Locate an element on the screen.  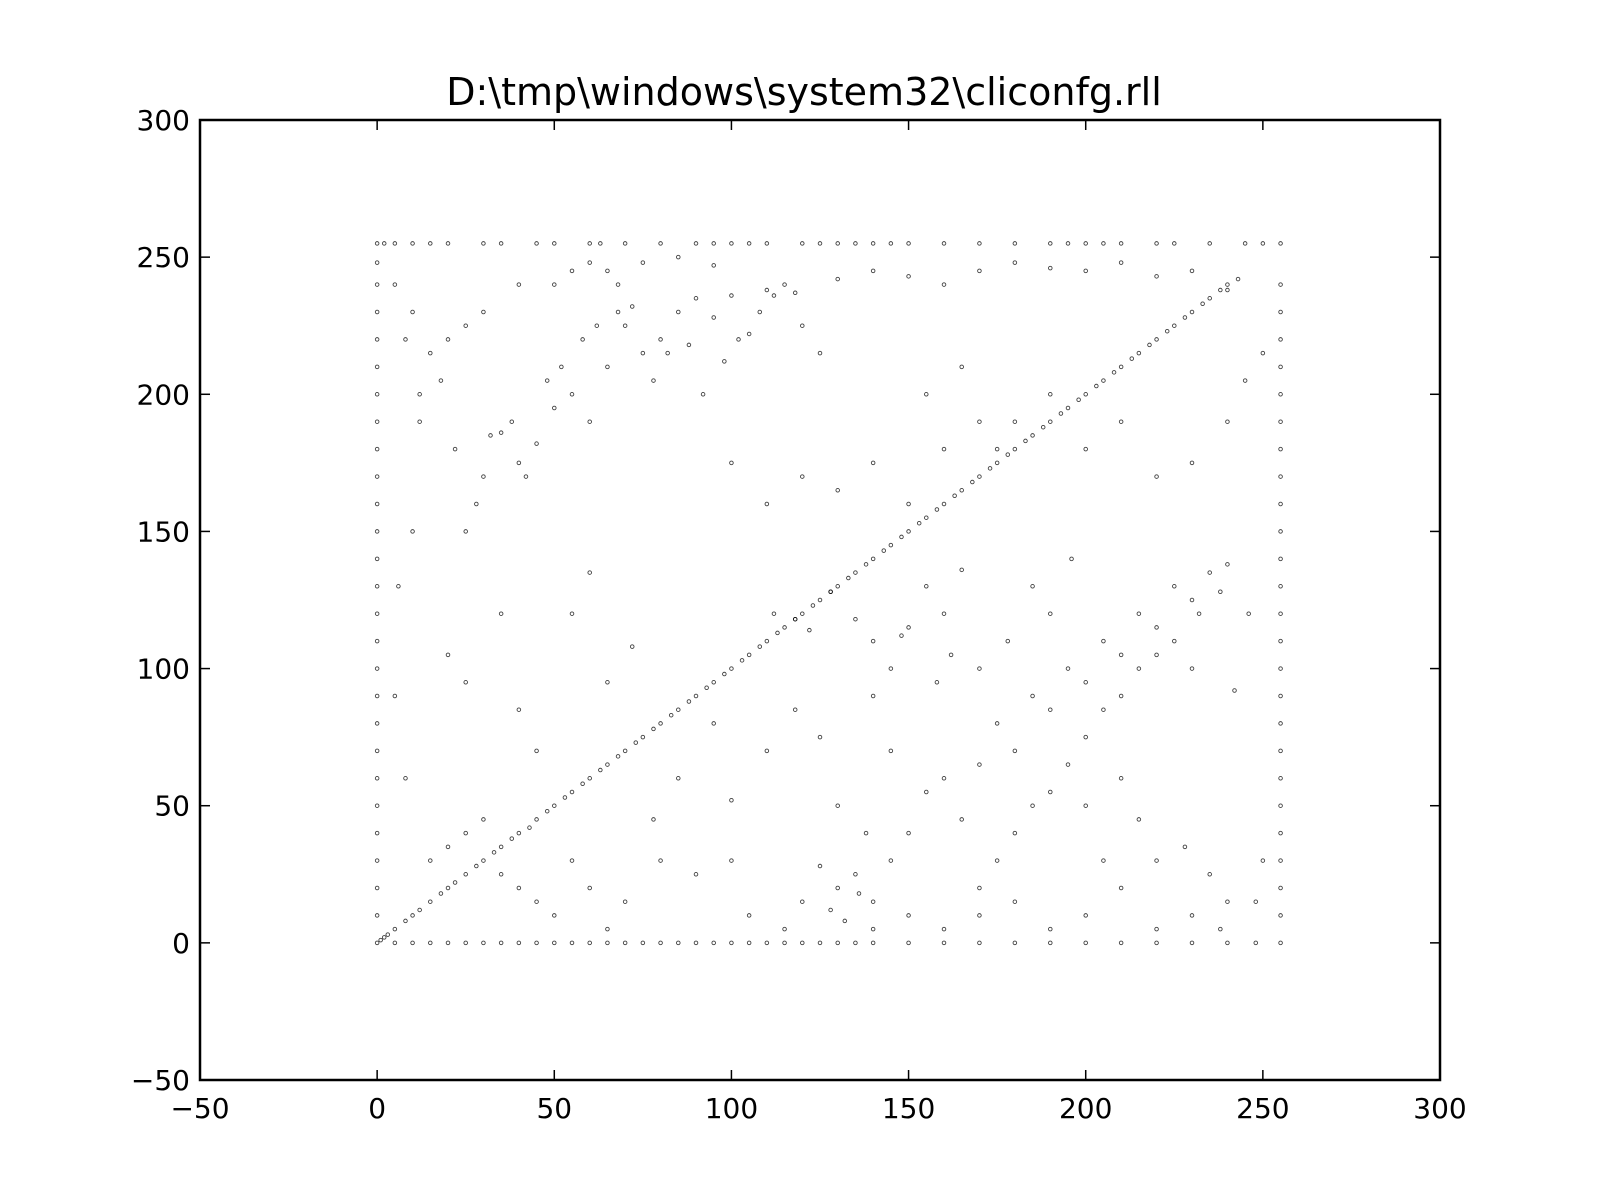
y-tick-label: 250 is located at coordinates (163, 257).